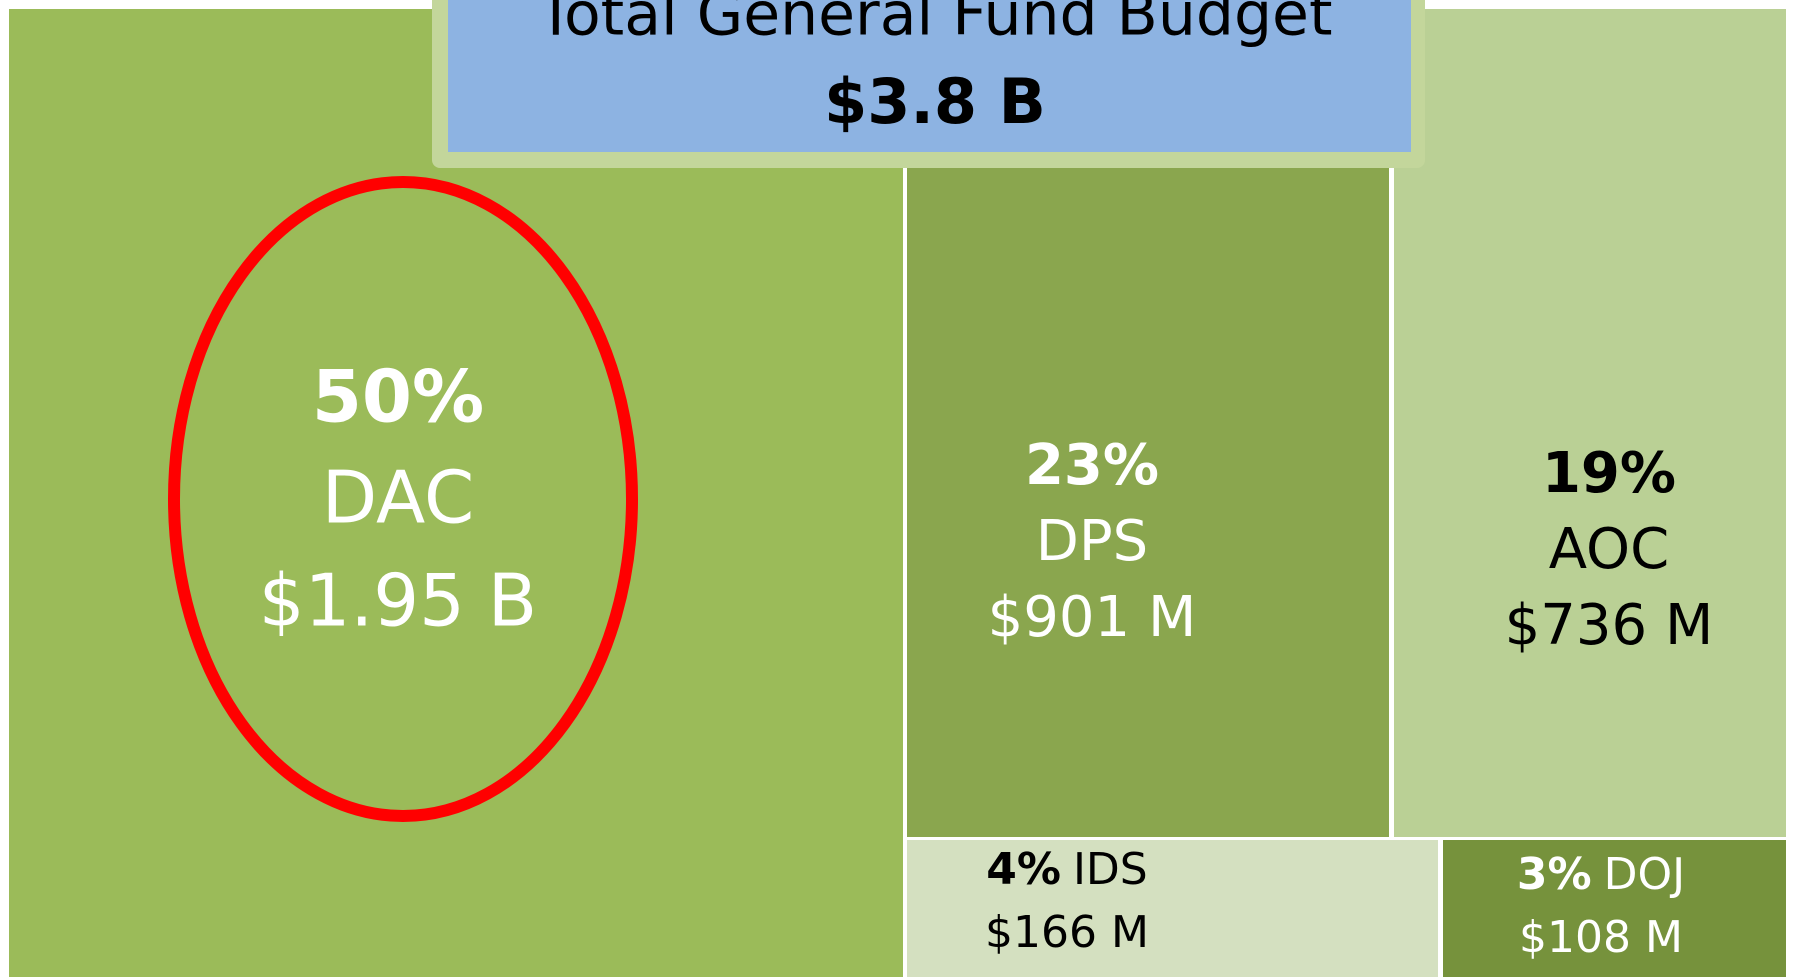  I want to click on tile-percent: 4%, so click(1023, 869).